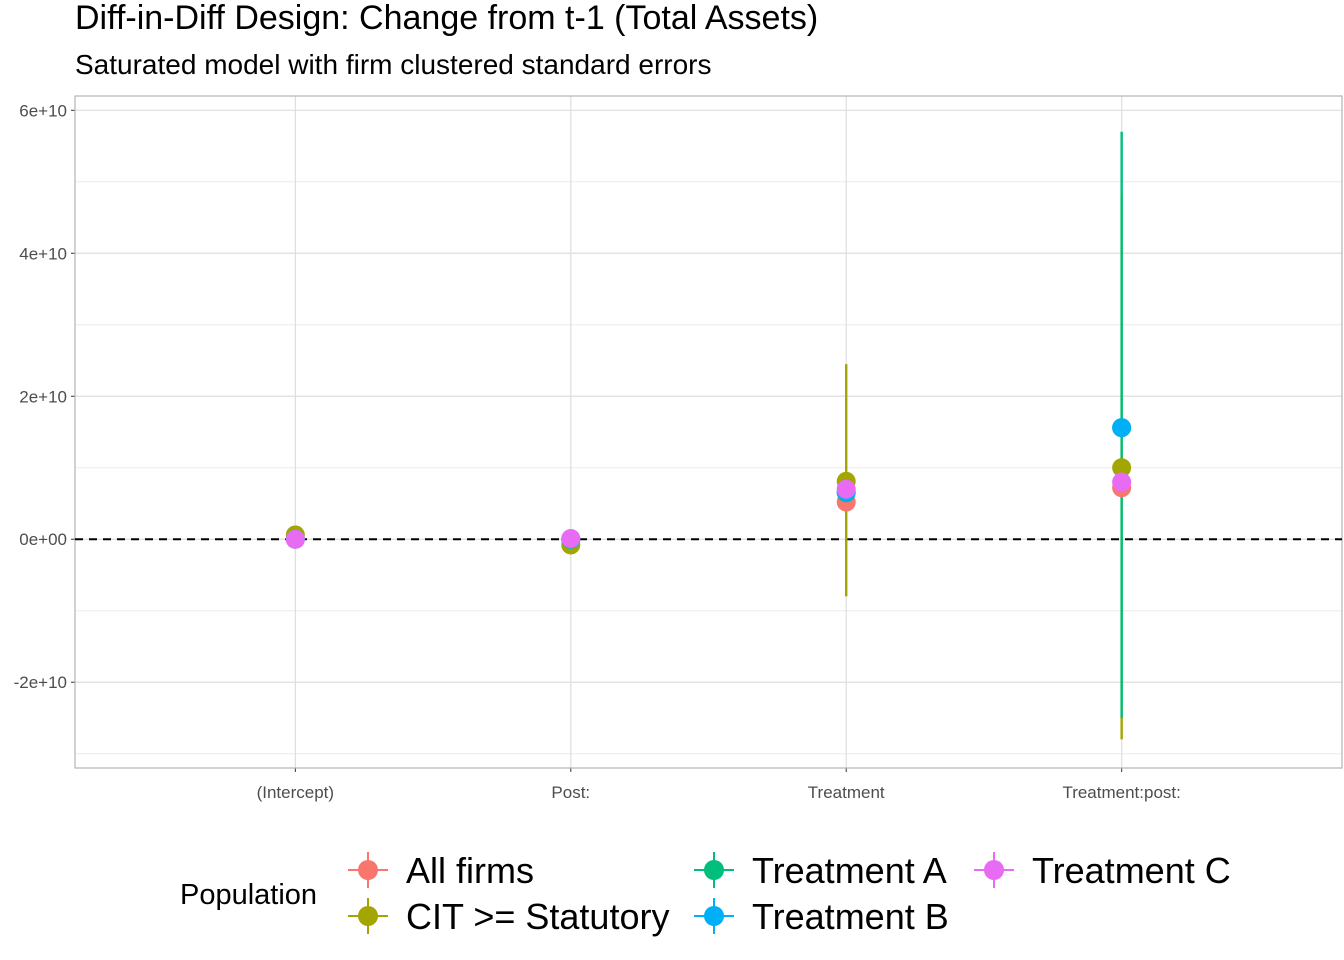 Image resolution: width=1344 pixels, height=960 pixels. What do you see at coordinates (570, 792) in the screenshot?
I see `x-tick-label: Post:` at bounding box center [570, 792].